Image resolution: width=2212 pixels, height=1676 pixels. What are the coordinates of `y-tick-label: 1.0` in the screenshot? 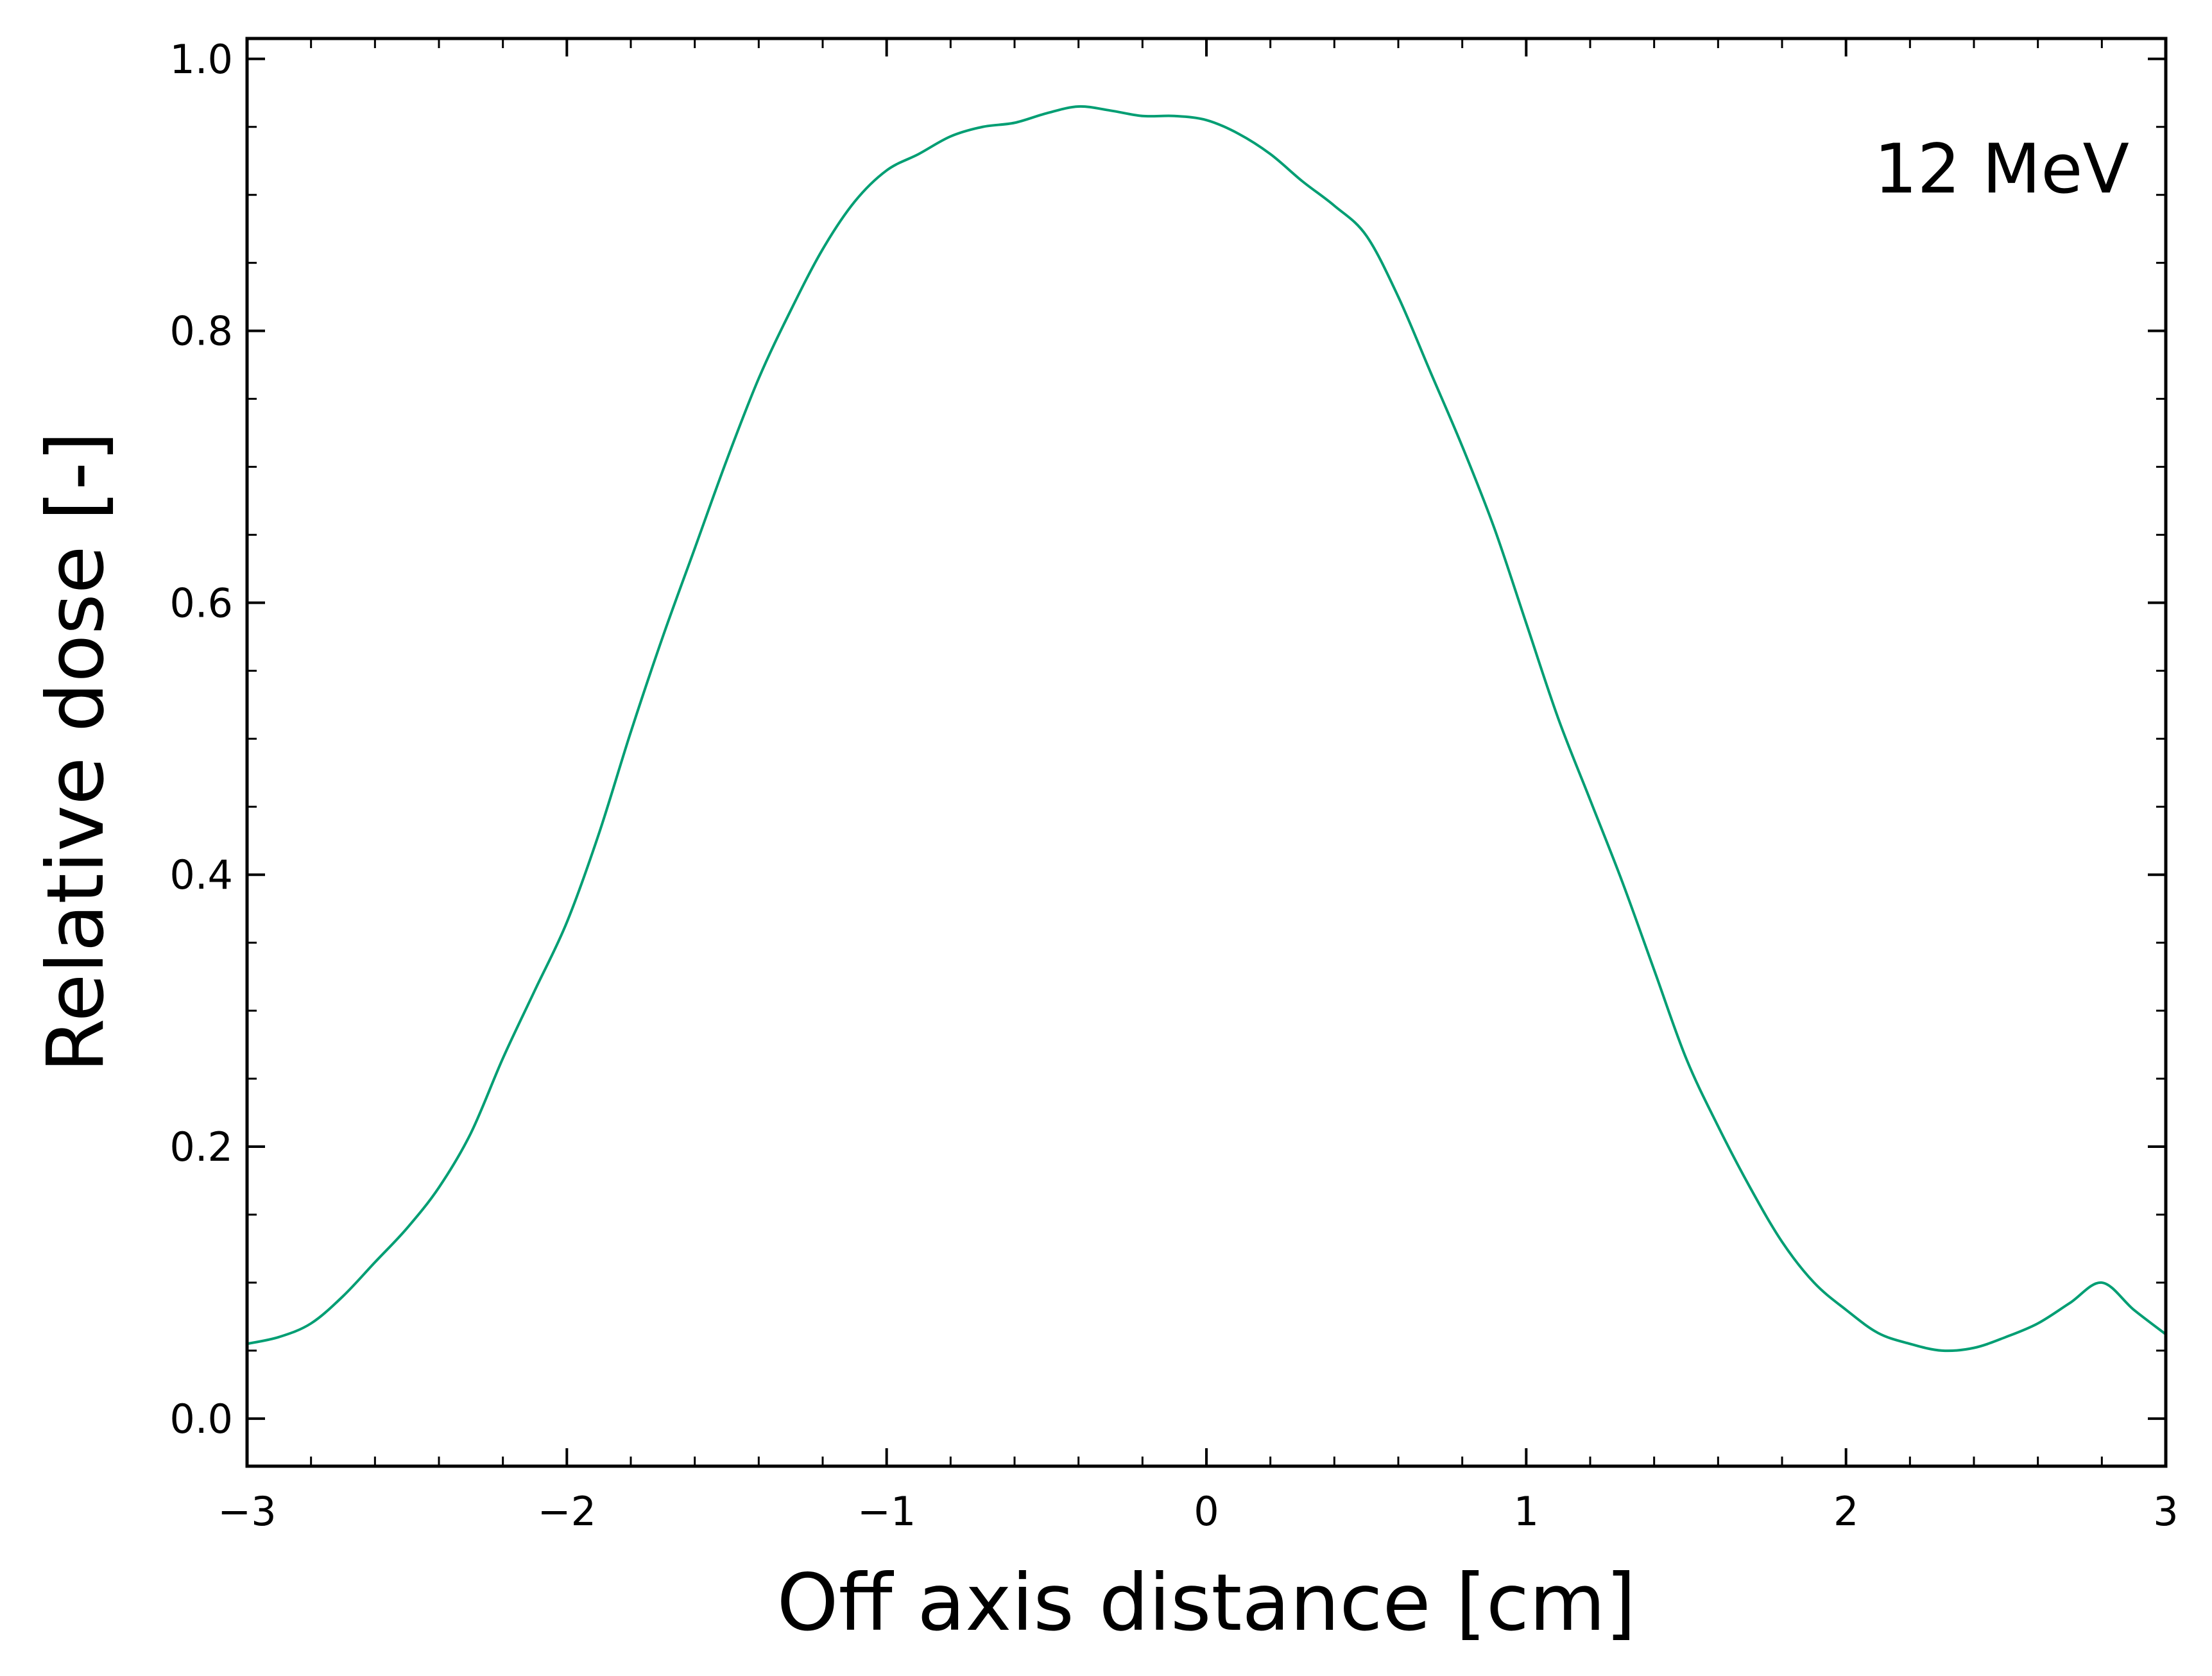 It's located at (201, 60).